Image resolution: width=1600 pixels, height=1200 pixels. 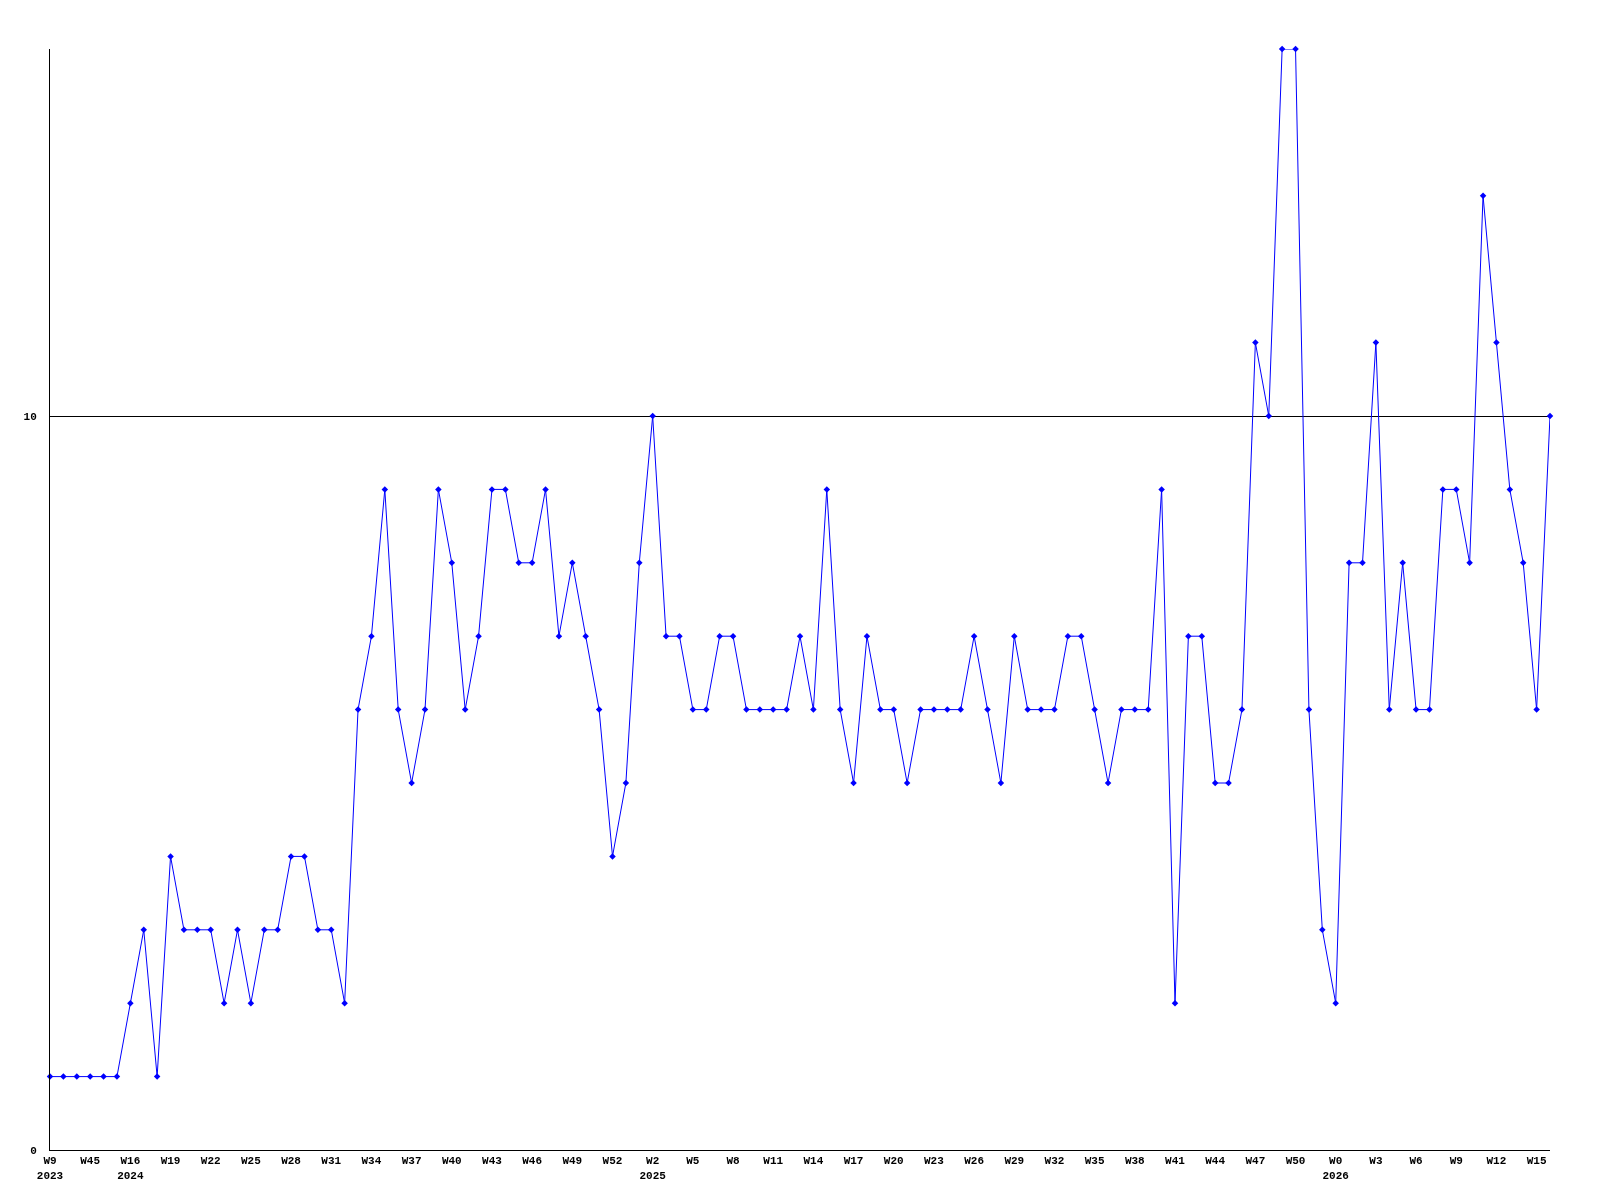 I want to click on x-tick-label: W2 2025, so click(x=653, y=1168).